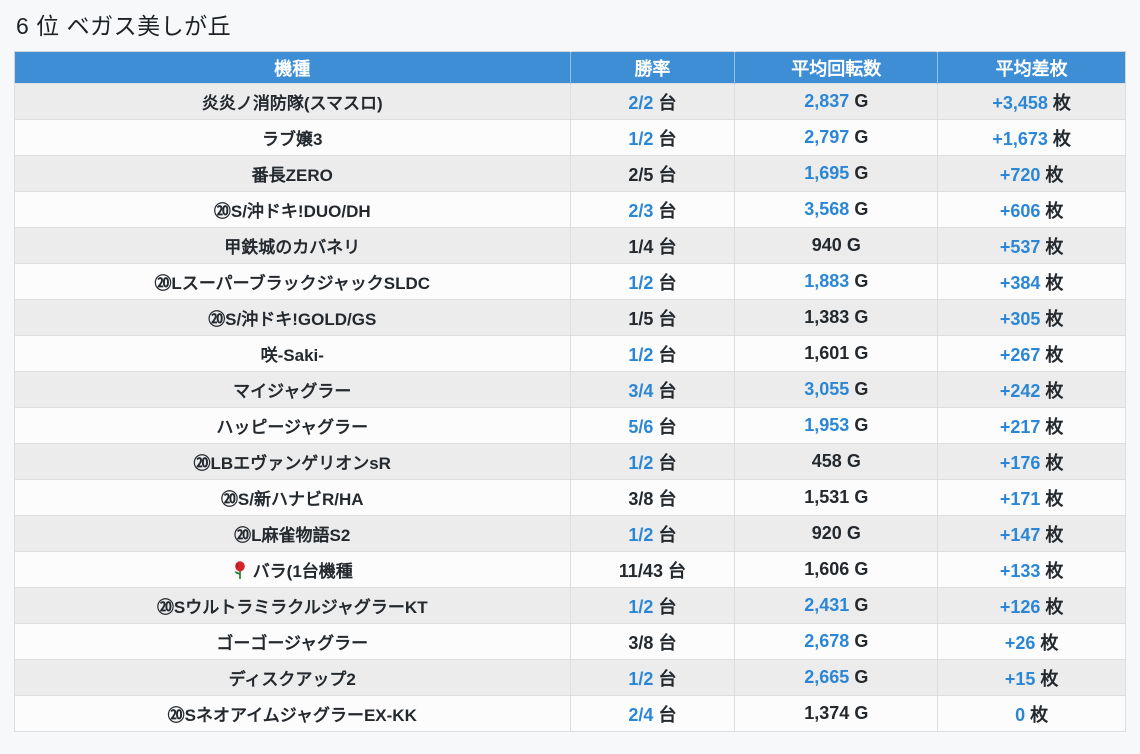  I want to click on avg-diff-cell-value: +3,458, so click(1020, 102).